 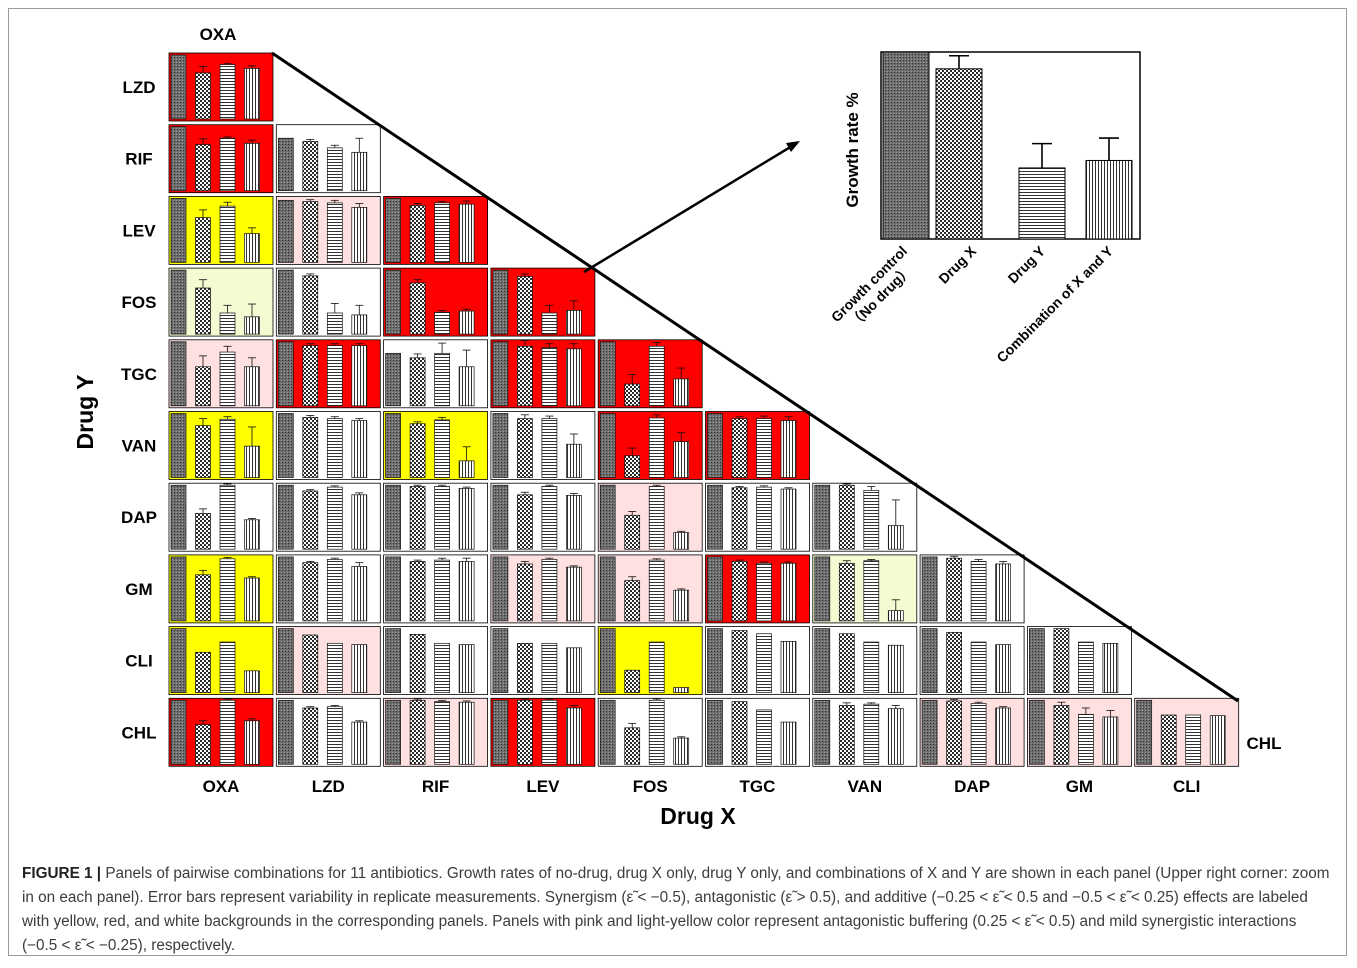 I want to click on panel-fos-dap, so click(x=650, y=517).